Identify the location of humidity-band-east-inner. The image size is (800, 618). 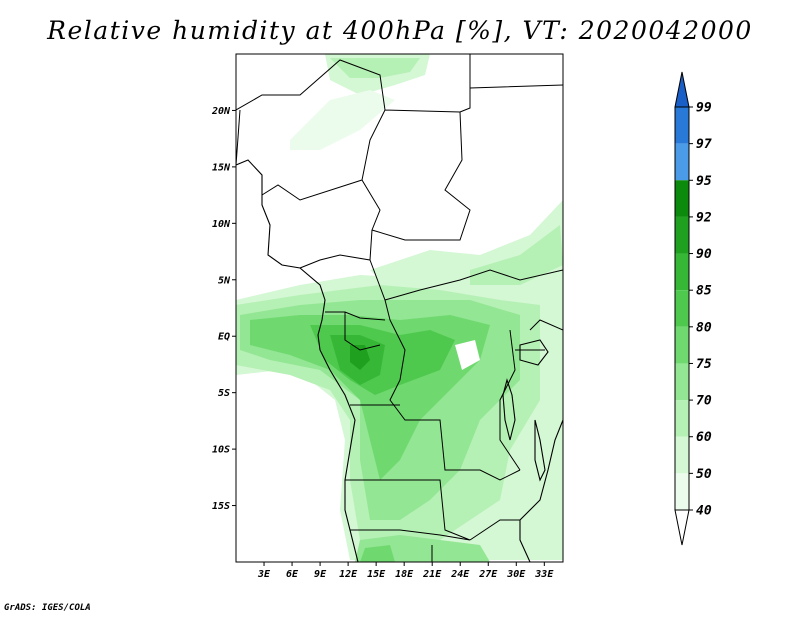
(516, 255).